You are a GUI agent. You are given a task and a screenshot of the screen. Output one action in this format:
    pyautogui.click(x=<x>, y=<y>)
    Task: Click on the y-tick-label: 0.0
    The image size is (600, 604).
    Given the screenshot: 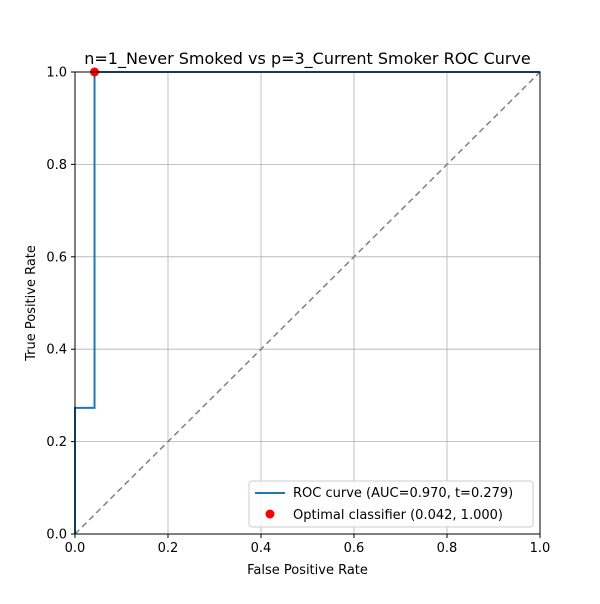 What is the action you would take?
    pyautogui.click(x=56, y=535)
    